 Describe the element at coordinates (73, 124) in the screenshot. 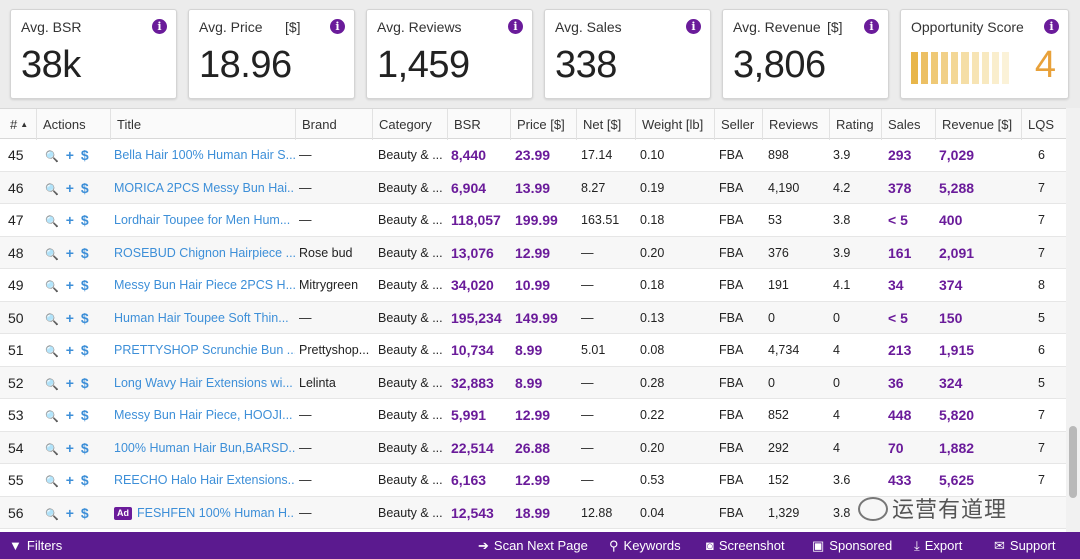

I see `column-header-actions: Actions` at that location.